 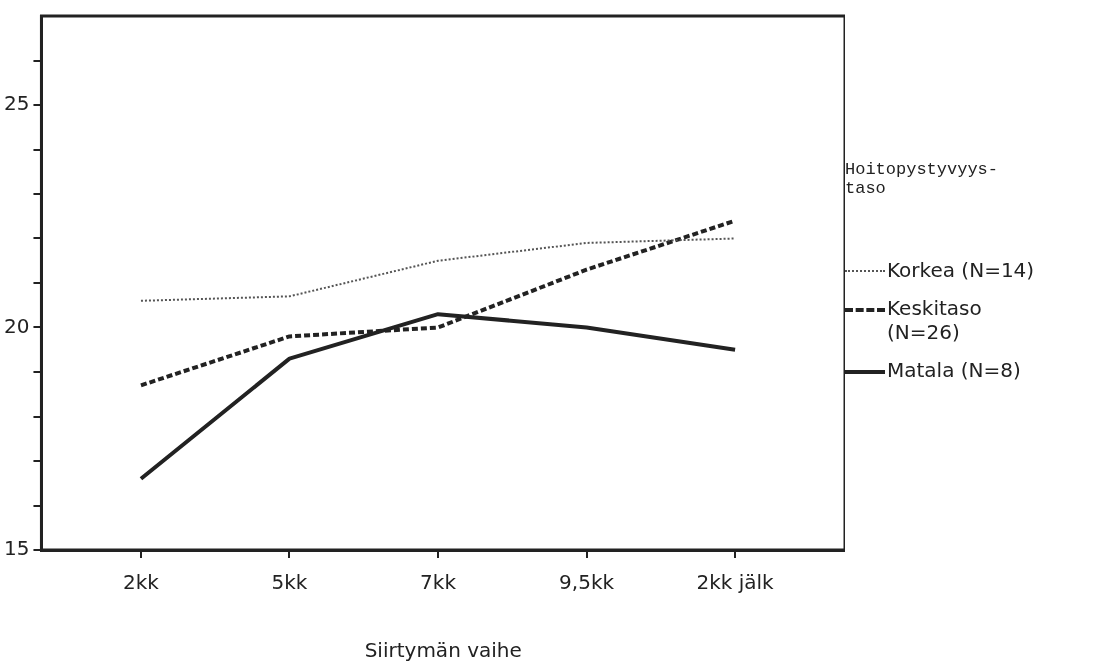 I want to click on legend-title: Hoitopystyvyys-taso, so click(x=922, y=179).